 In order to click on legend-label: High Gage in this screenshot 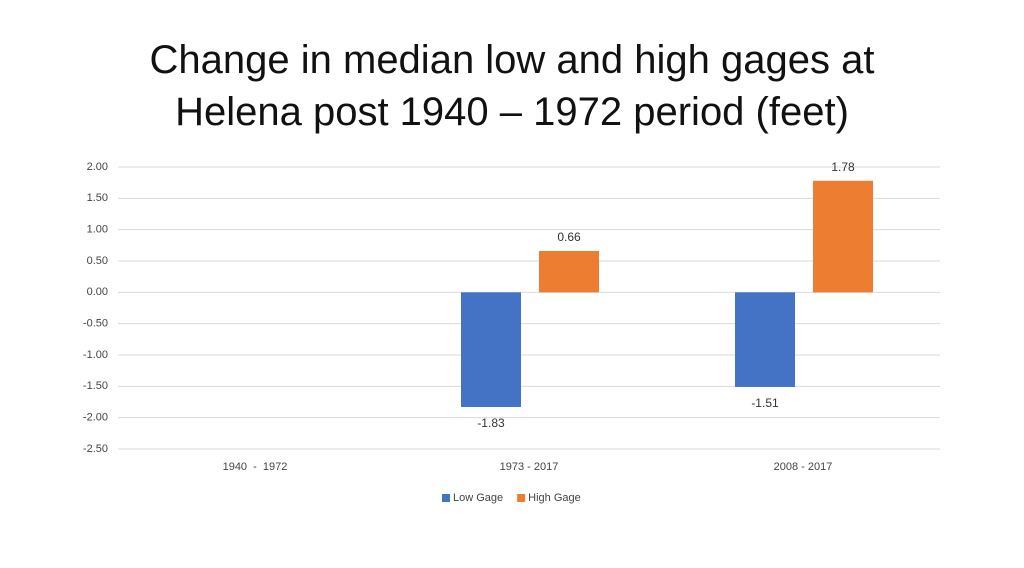, I will do `click(554, 498)`.